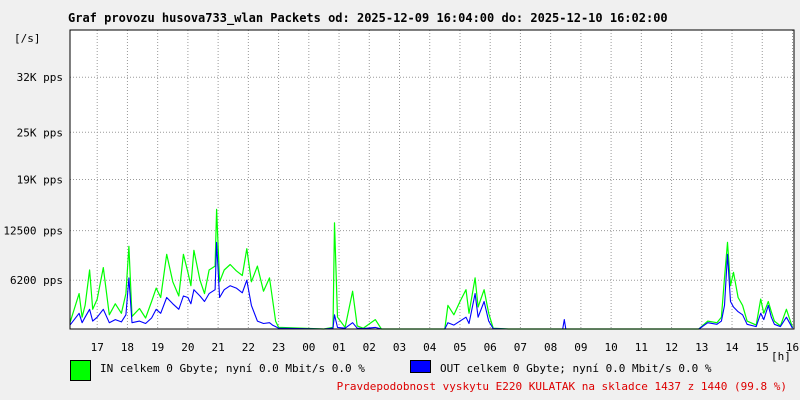  I want to click on x-tick-label: 10, so click(610, 347).